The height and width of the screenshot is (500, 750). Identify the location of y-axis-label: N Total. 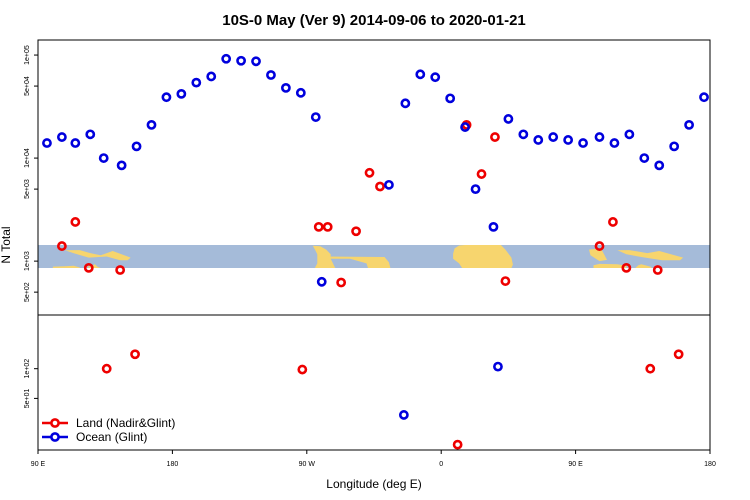
(6, 244).